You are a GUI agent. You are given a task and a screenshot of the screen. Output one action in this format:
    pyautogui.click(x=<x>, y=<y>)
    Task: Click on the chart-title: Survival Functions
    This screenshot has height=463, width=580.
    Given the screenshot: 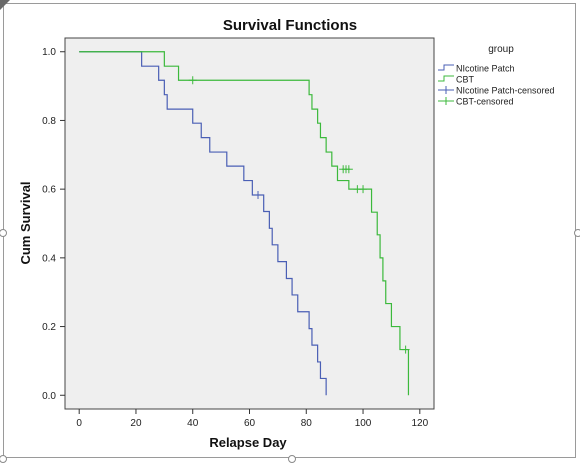 What is the action you would take?
    pyautogui.click(x=290, y=25)
    